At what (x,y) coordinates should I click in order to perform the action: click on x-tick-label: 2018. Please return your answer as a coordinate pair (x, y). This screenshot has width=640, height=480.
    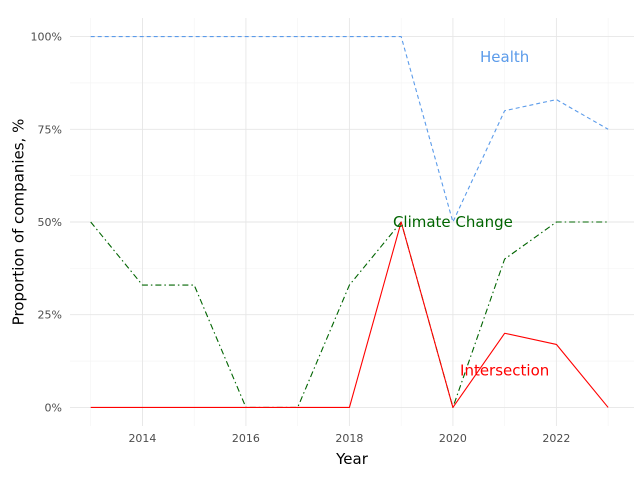
    Looking at the image, I should click on (349, 438).